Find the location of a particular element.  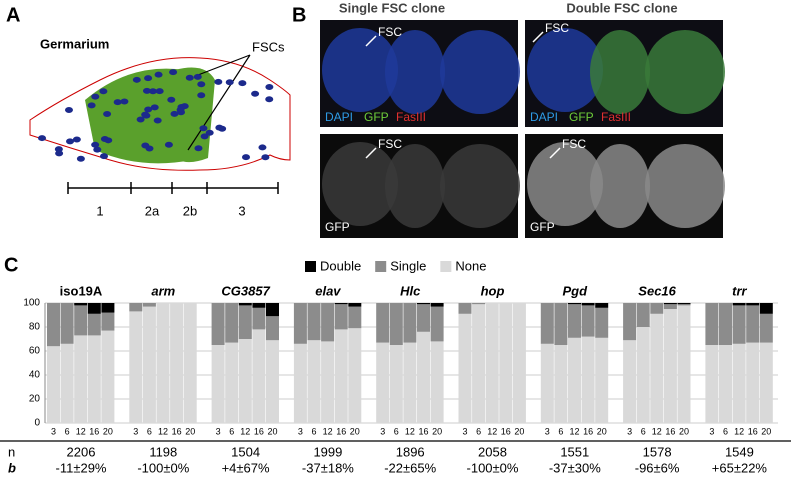

legend-swatch is located at coordinates (446, 266).